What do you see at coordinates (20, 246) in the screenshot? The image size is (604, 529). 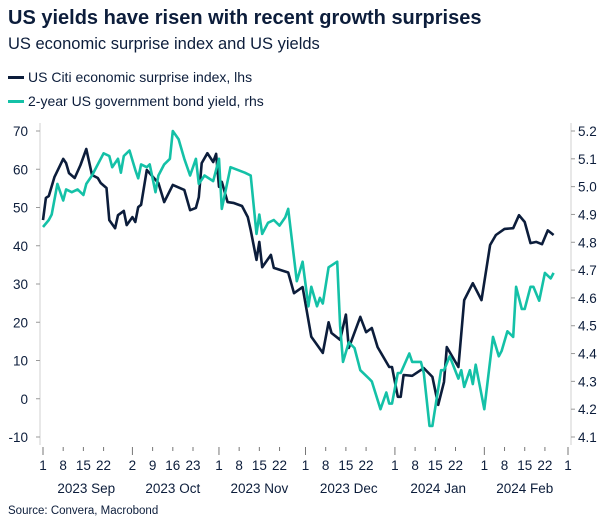 I see `left-tick-label: 40` at bounding box center [20, 246].